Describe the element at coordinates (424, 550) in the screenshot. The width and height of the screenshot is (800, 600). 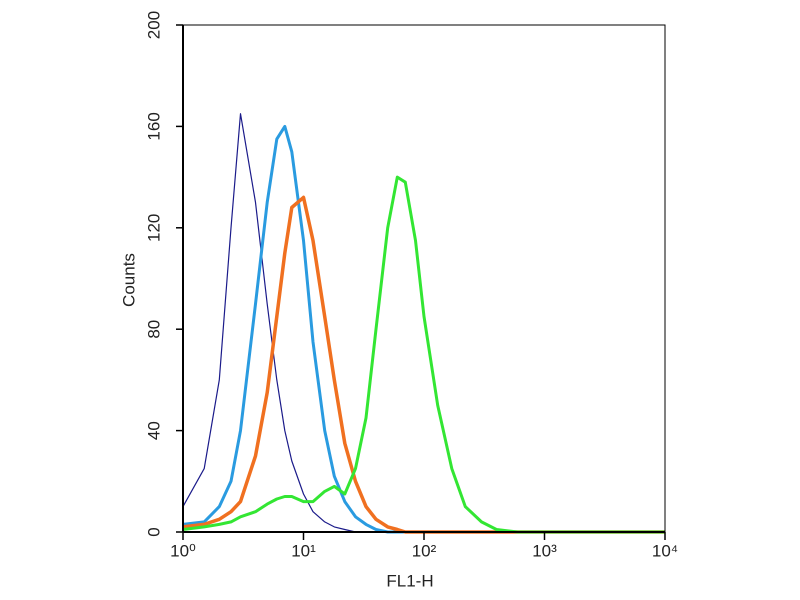
I see `x-tick-label: 10²` at that location.